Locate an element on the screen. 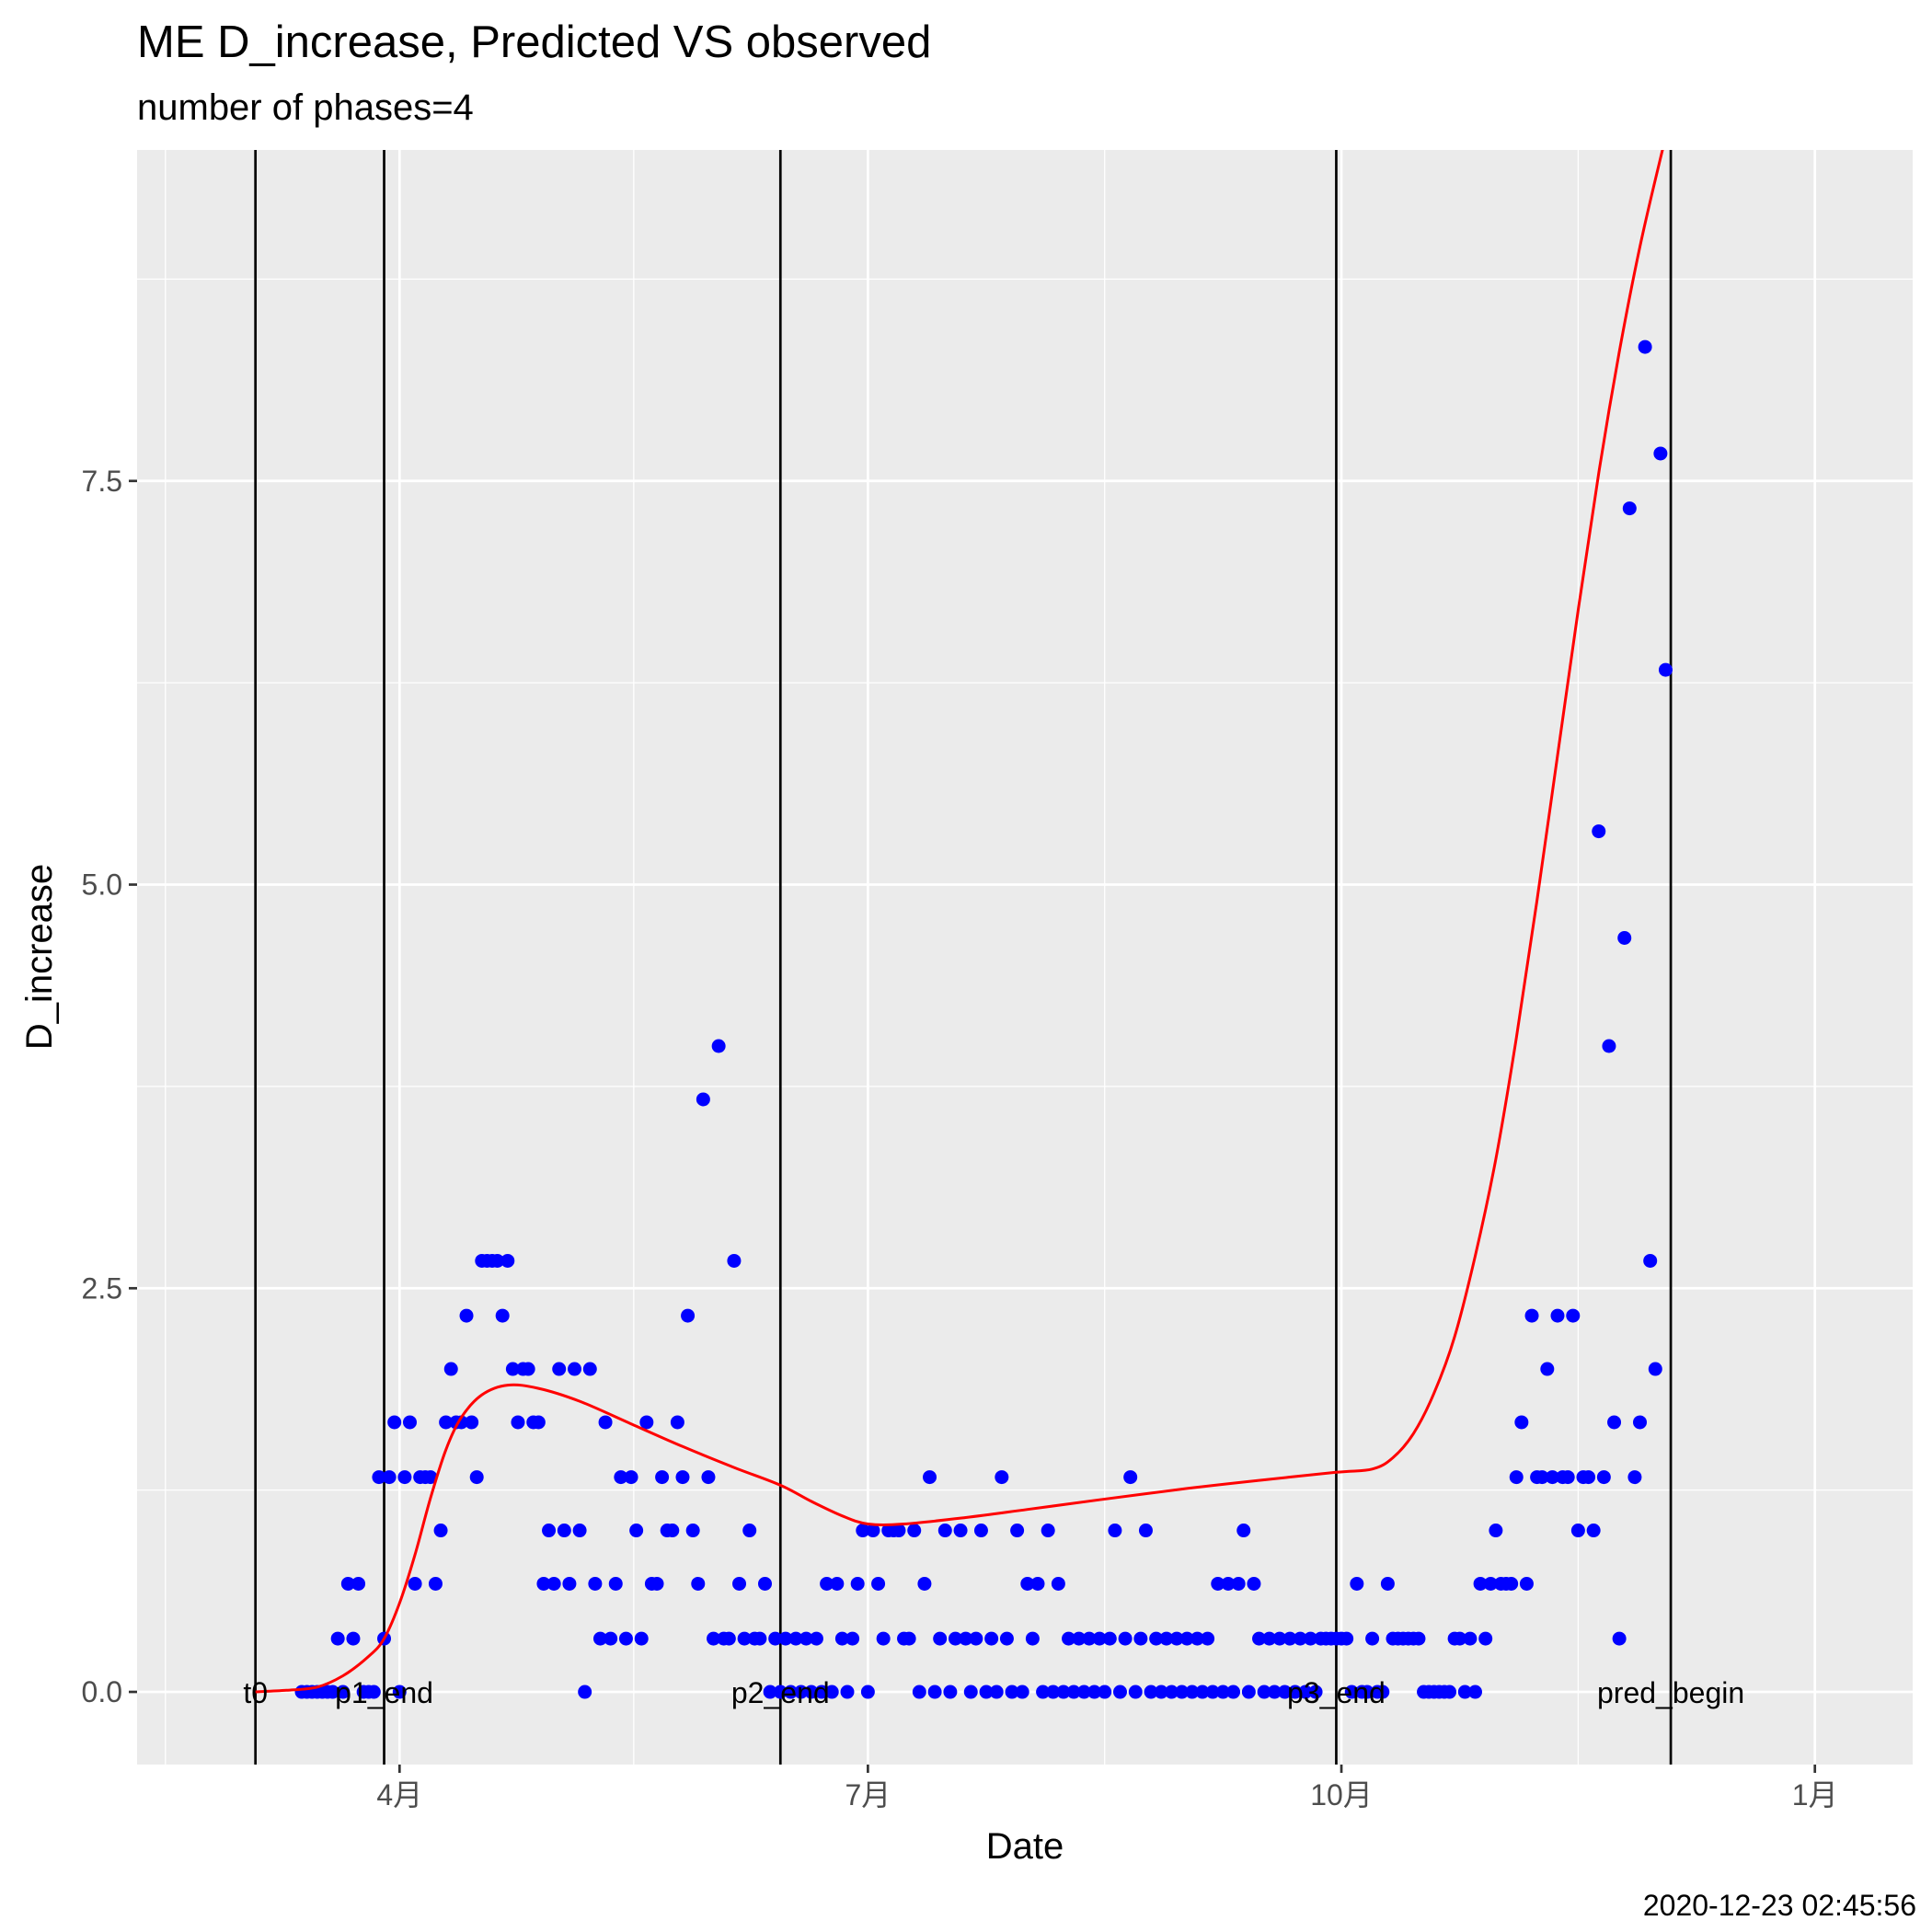  x-tick-label: 7月 is located at coordinates (868, 1794).